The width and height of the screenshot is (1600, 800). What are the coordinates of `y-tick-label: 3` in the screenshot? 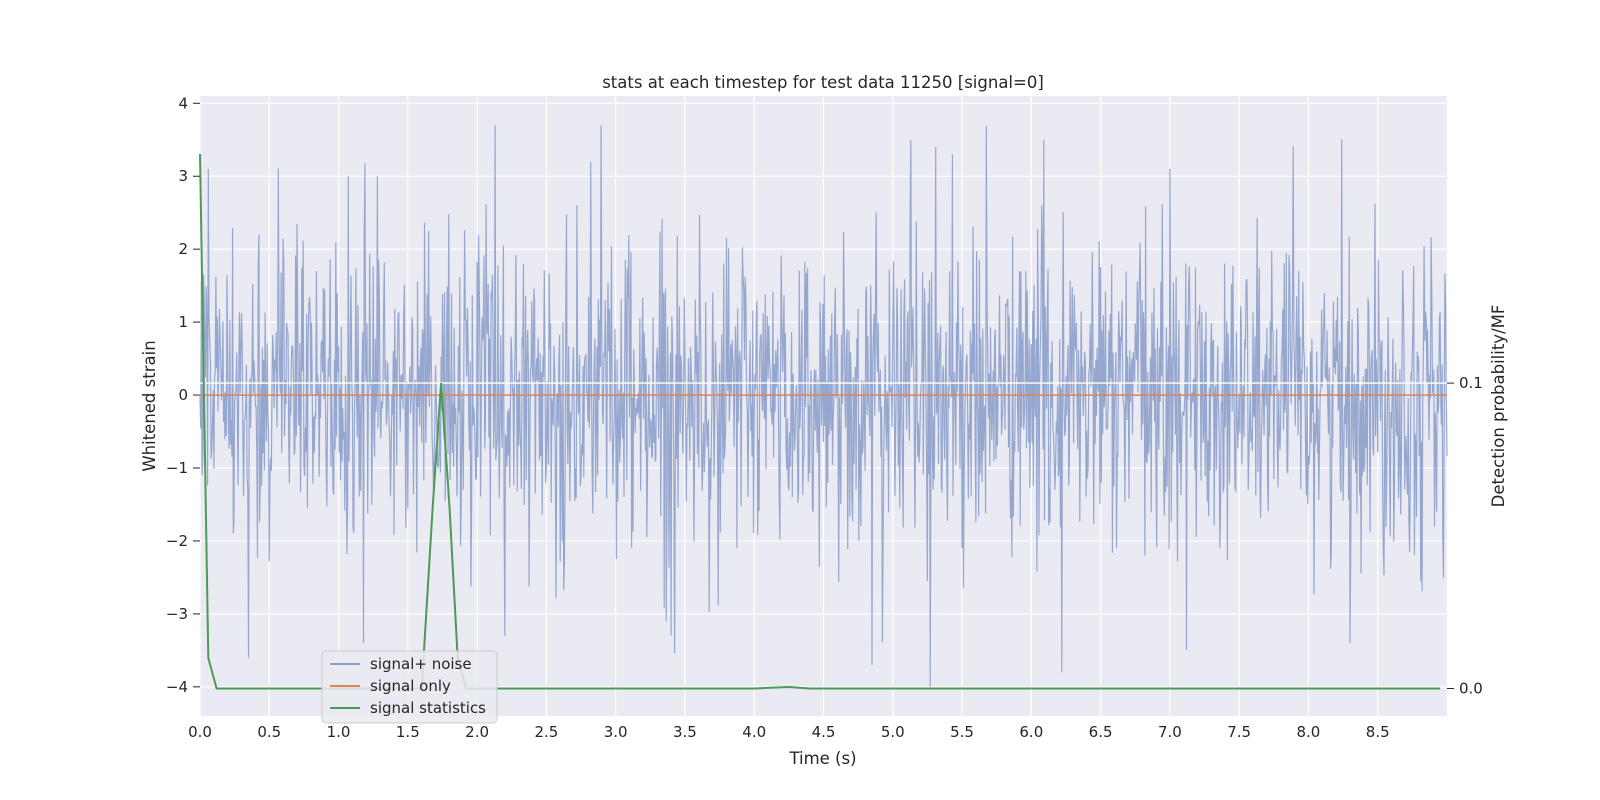 It's located at (183, 176).